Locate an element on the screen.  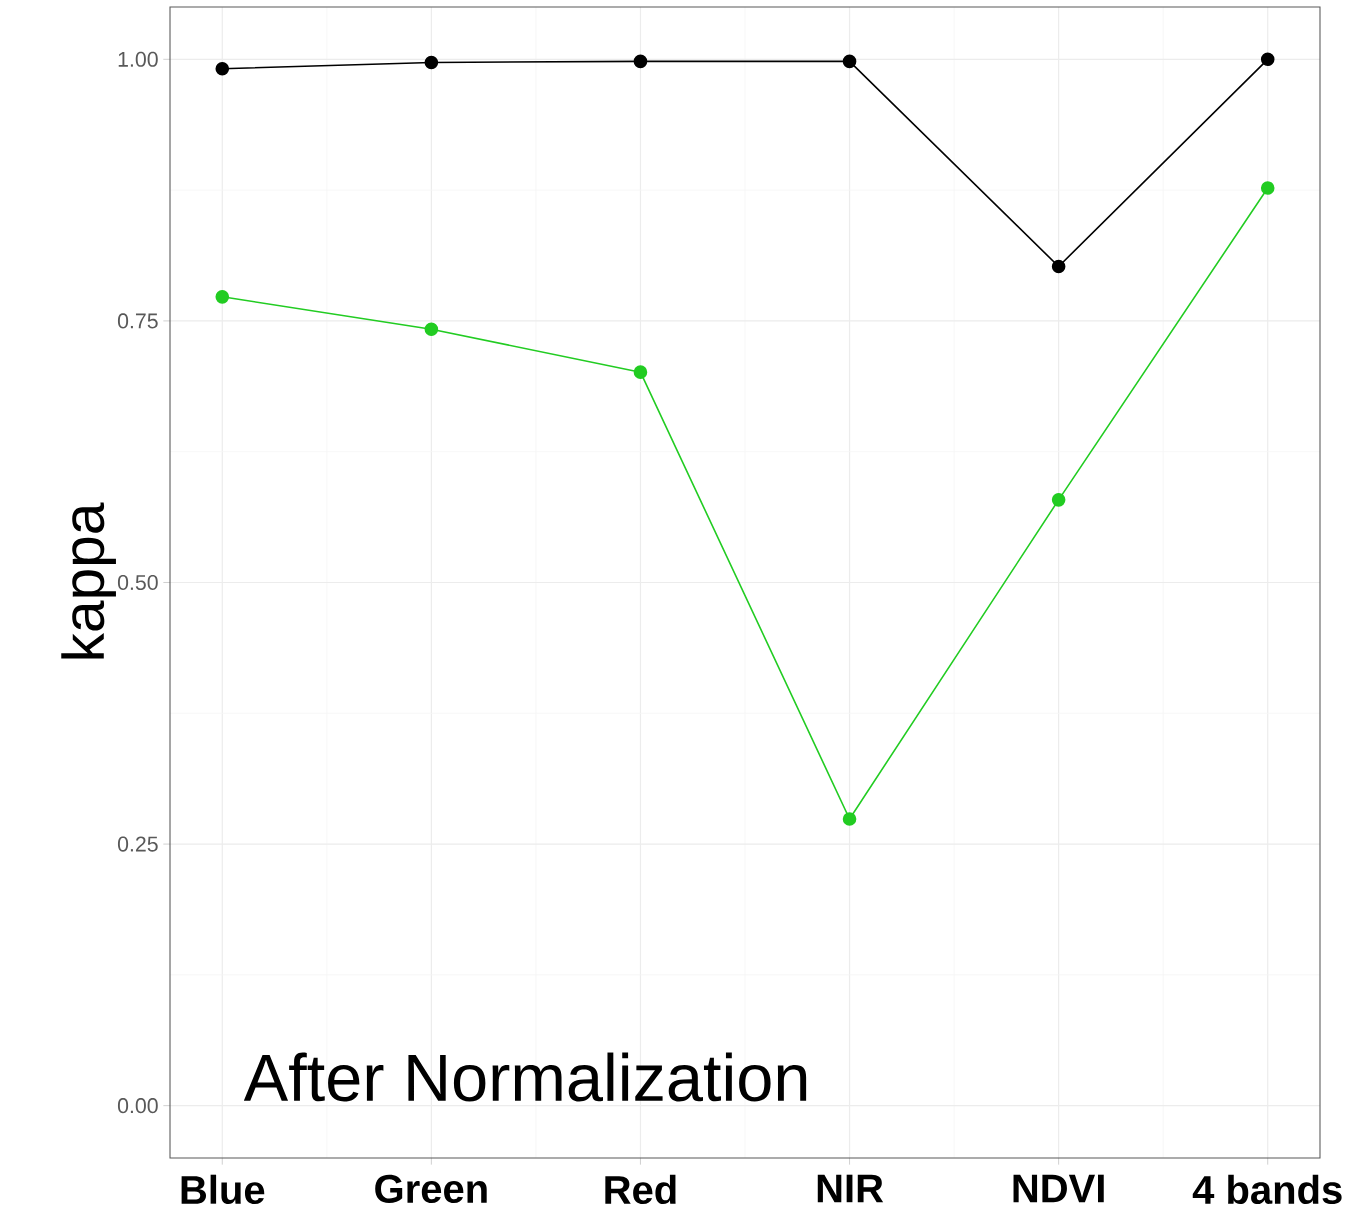
x-tick-label: Blue is located at coordinates (223, 1189).